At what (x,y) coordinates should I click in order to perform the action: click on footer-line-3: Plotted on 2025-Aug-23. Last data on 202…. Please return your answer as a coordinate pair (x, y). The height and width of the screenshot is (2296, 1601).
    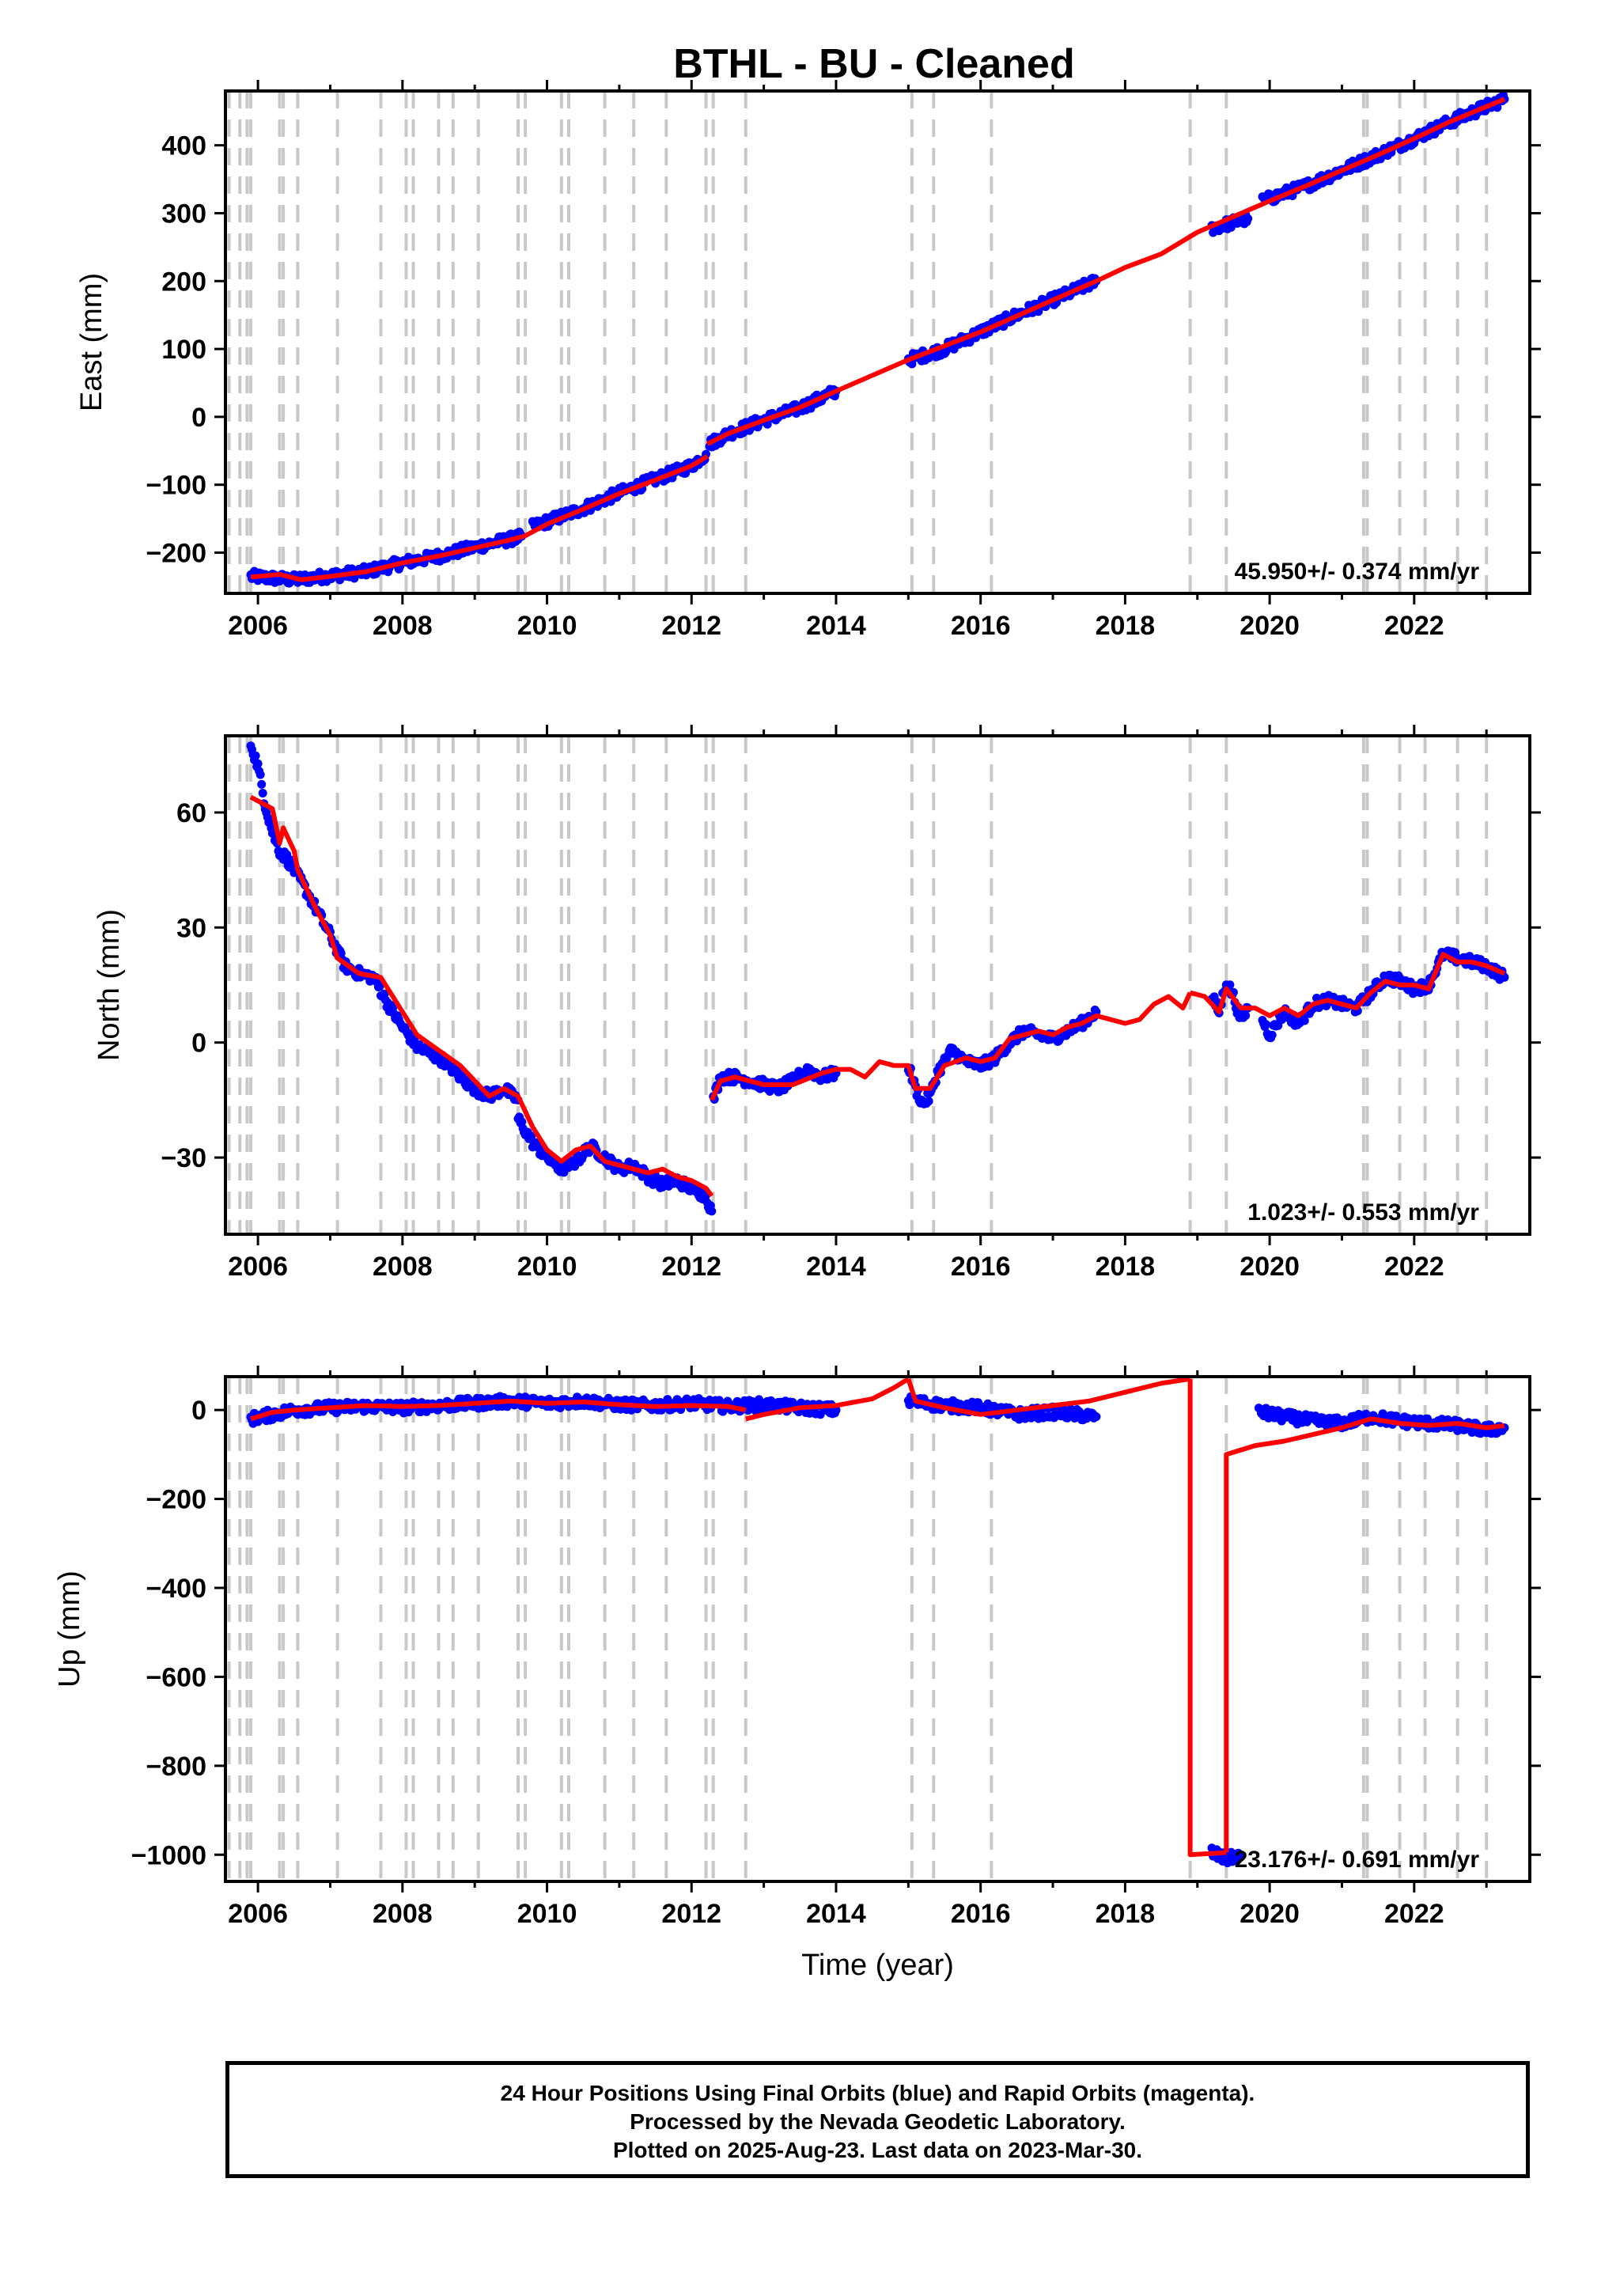
    Looking at the image, I should click on (878, 2150).